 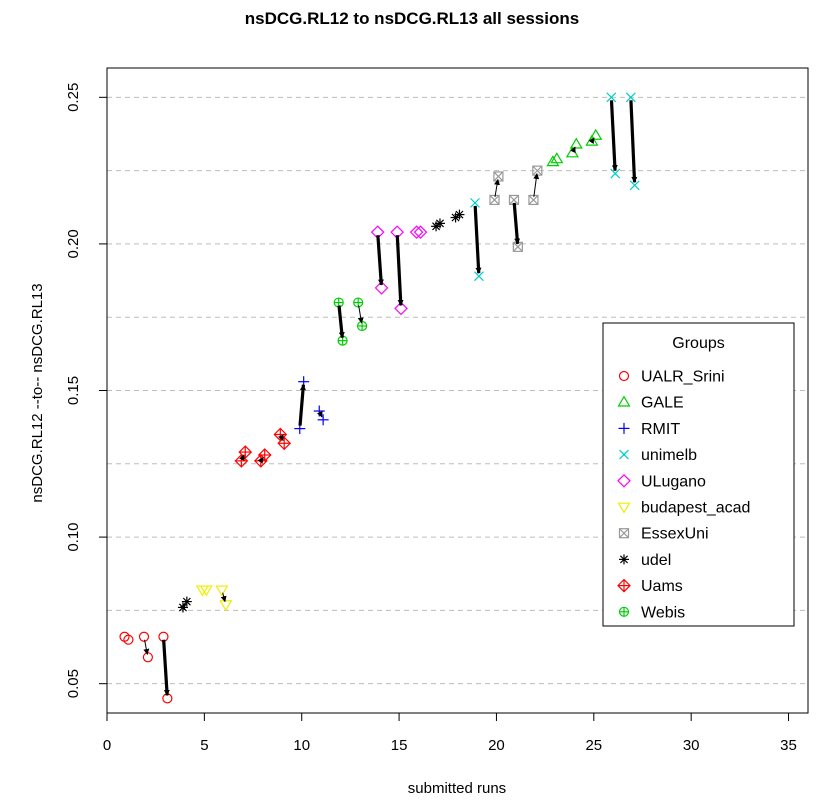 What do you see at coordinates (656, 560) in the screenshot?
I see `legend-label: udel` at bounding box center [656, 560].